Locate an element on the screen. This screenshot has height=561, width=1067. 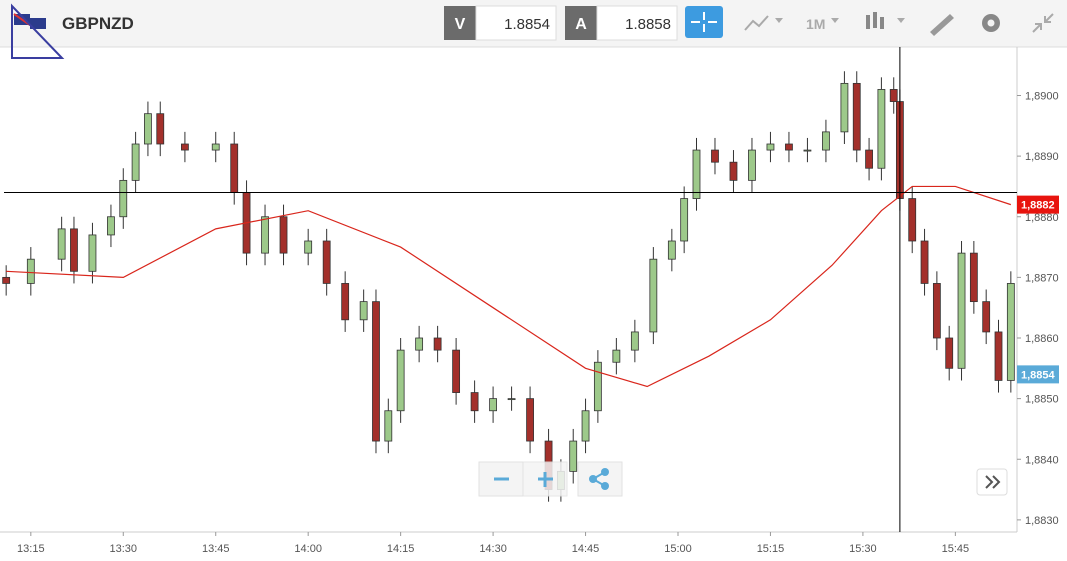
ask-price: 1.8858 is located at coordinates (648, 24).